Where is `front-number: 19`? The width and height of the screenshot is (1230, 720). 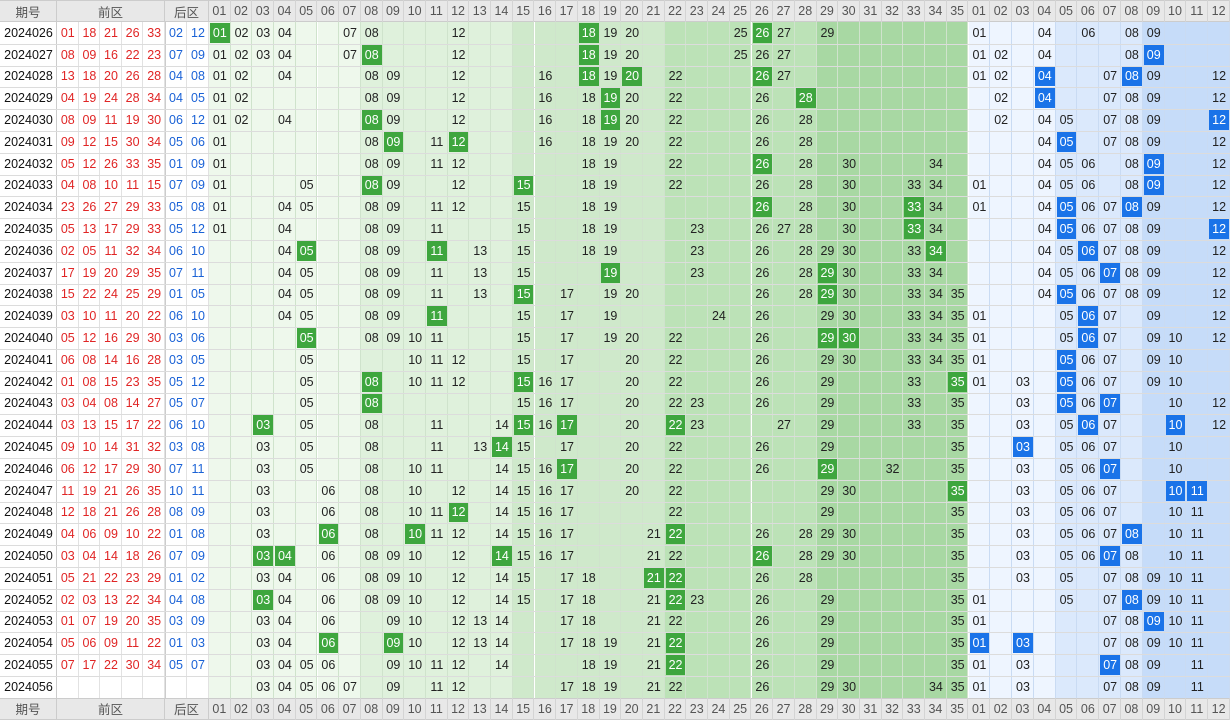 front-number: 19 is located at coordinates (132, 120).